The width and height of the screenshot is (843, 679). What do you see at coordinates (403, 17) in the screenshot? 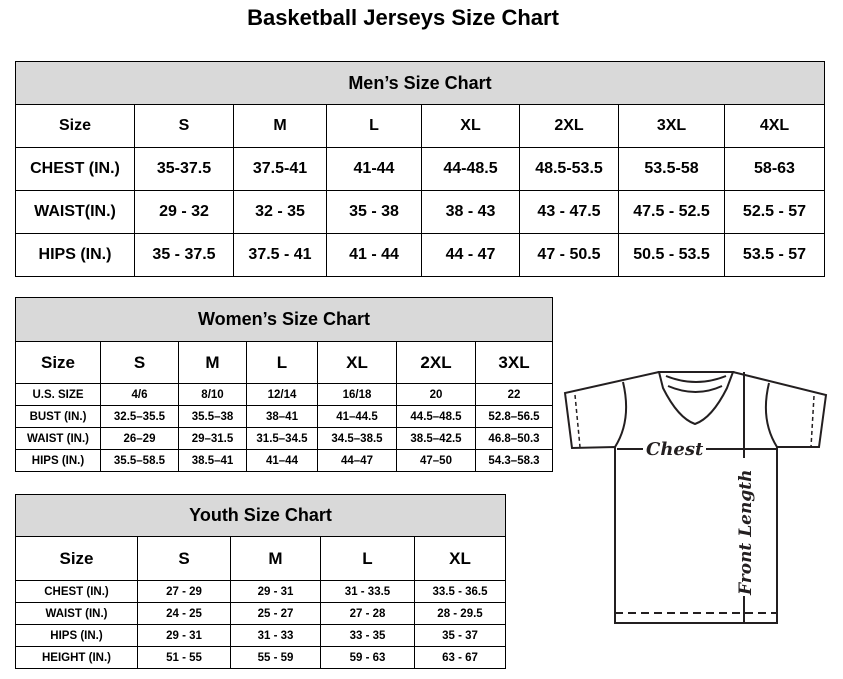
I see `page-title: Basketball Jerseys Size Chart` at bounding box center [403, 17].